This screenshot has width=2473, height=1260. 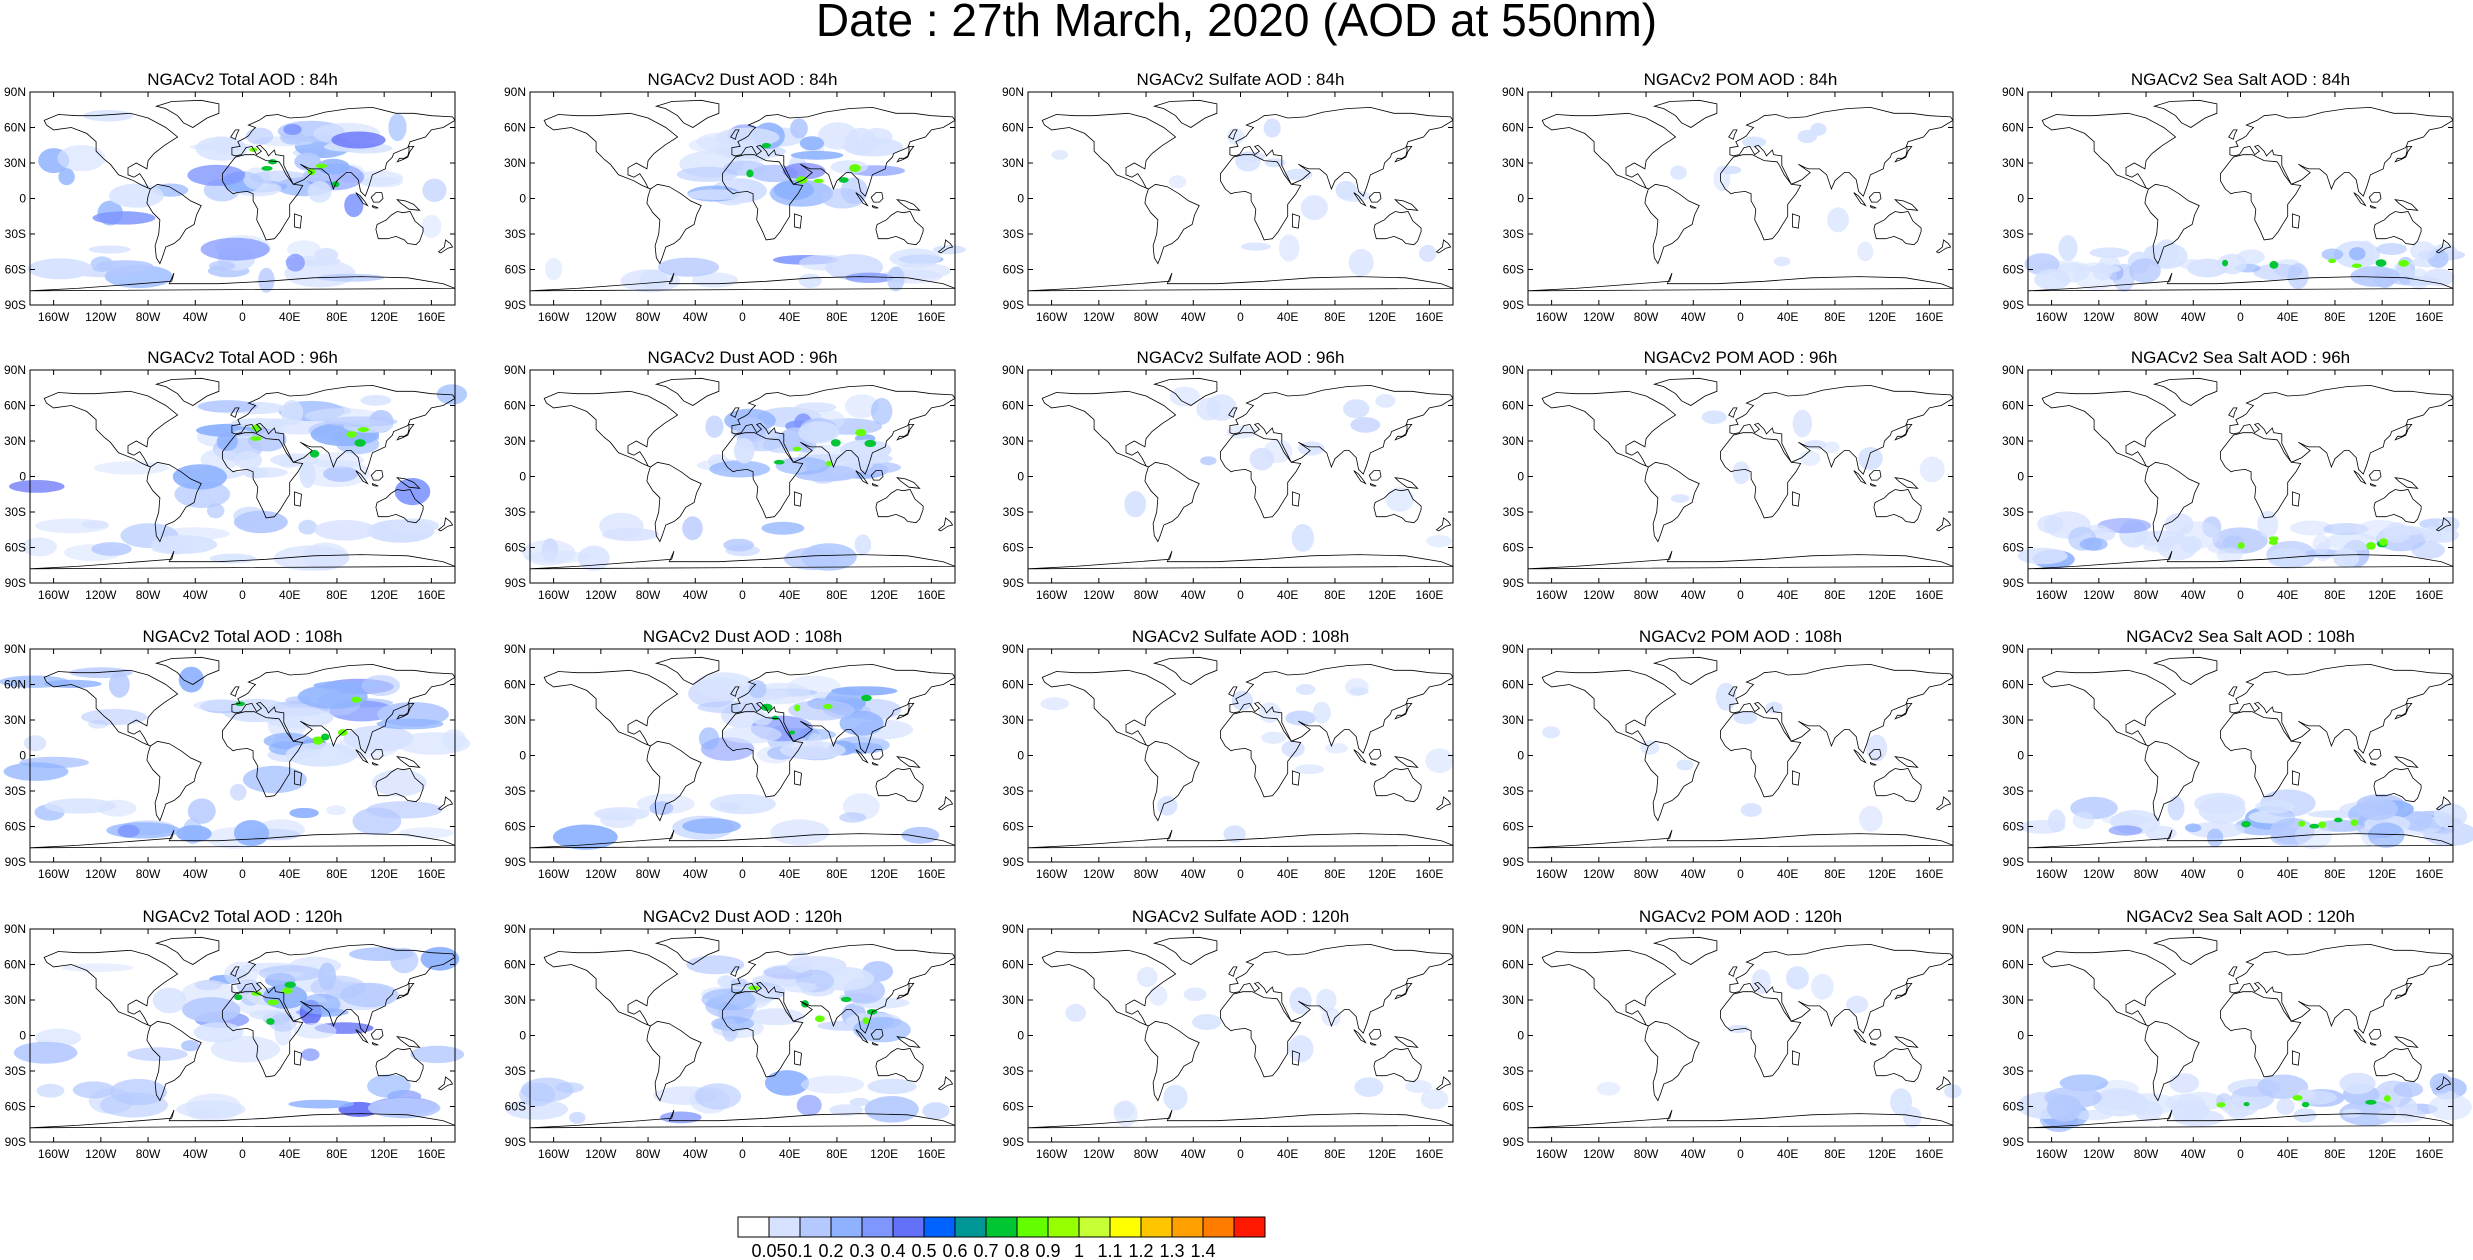 I want to click on colorbar-label: 1.1, so click(x=1109, y=1250).